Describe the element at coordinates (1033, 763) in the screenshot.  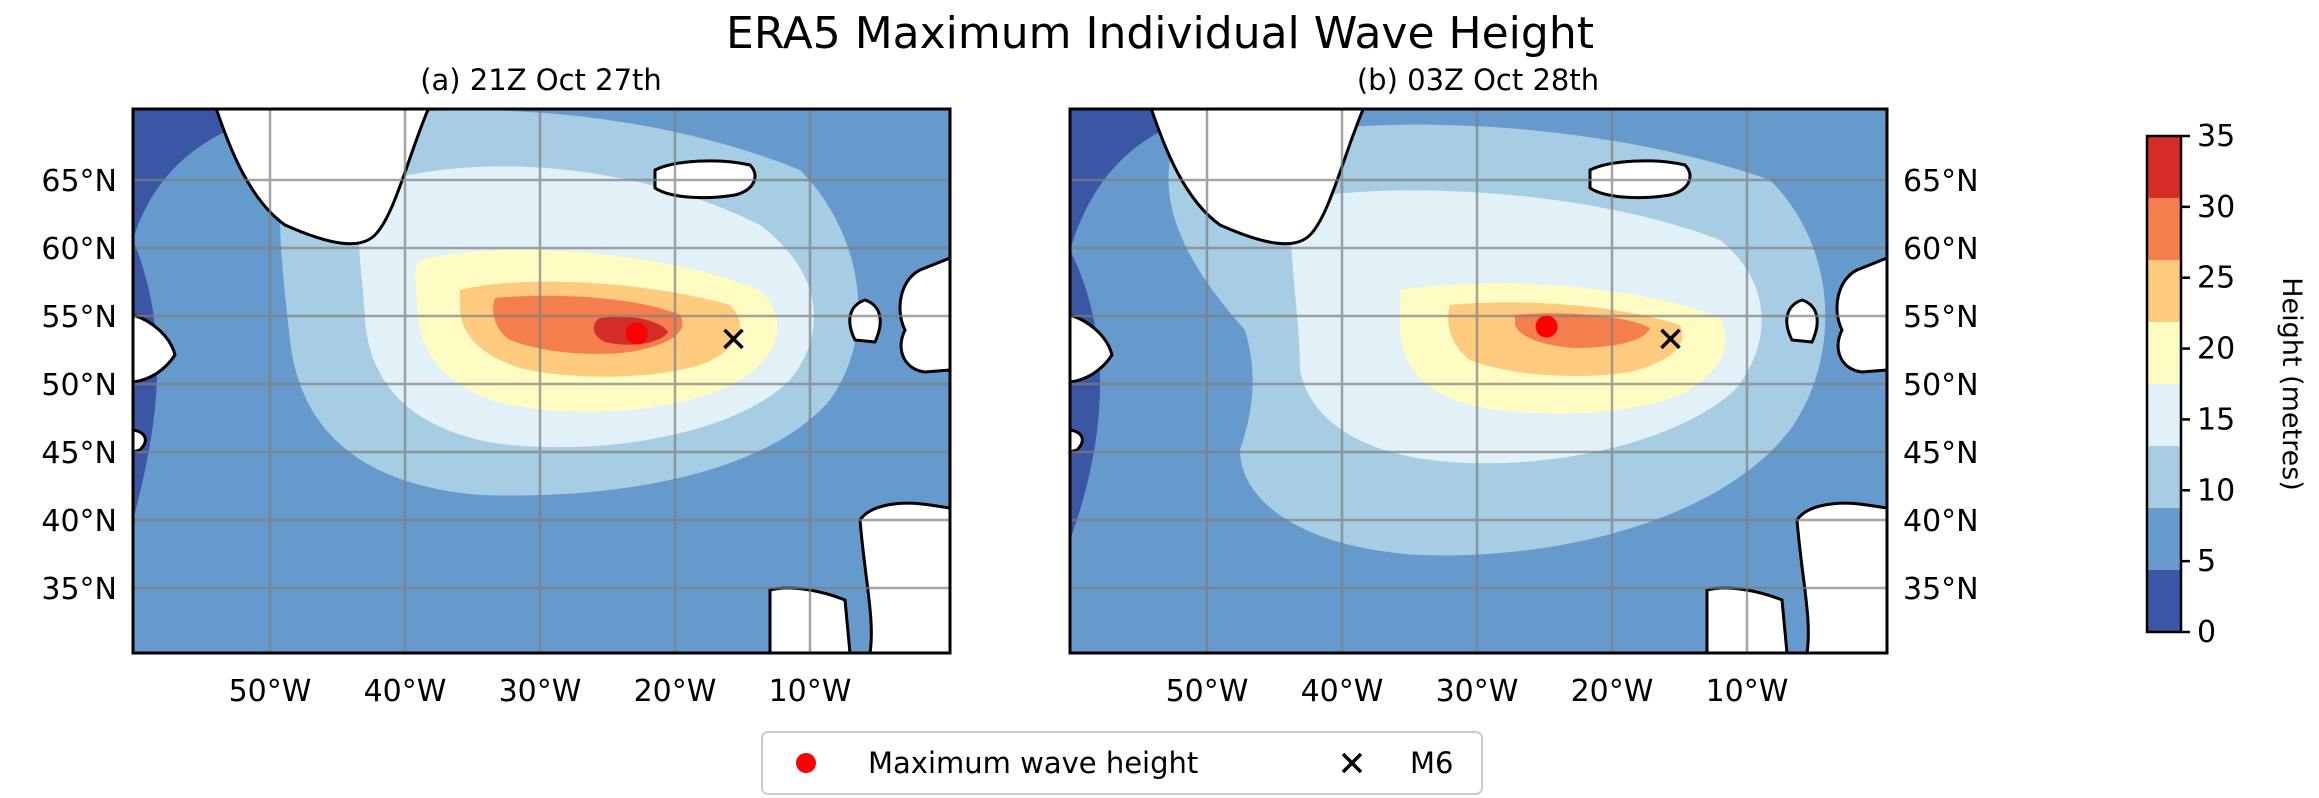
I see `legend-max-label: Maximum wave height` at that location.